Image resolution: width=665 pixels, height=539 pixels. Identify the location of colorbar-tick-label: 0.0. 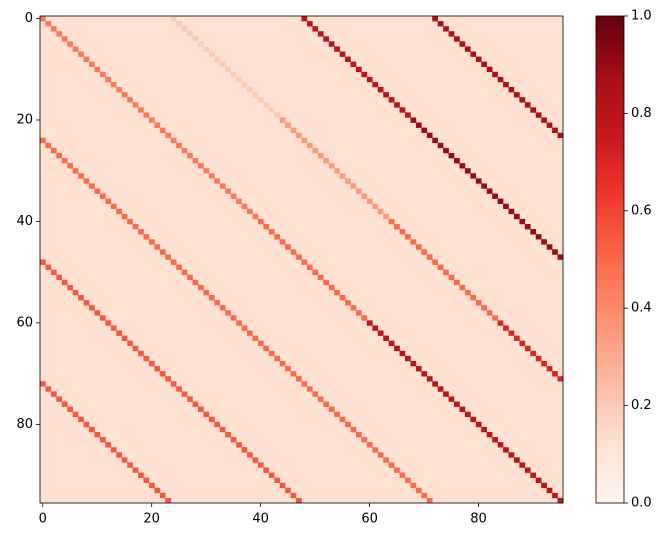
(641, 503).